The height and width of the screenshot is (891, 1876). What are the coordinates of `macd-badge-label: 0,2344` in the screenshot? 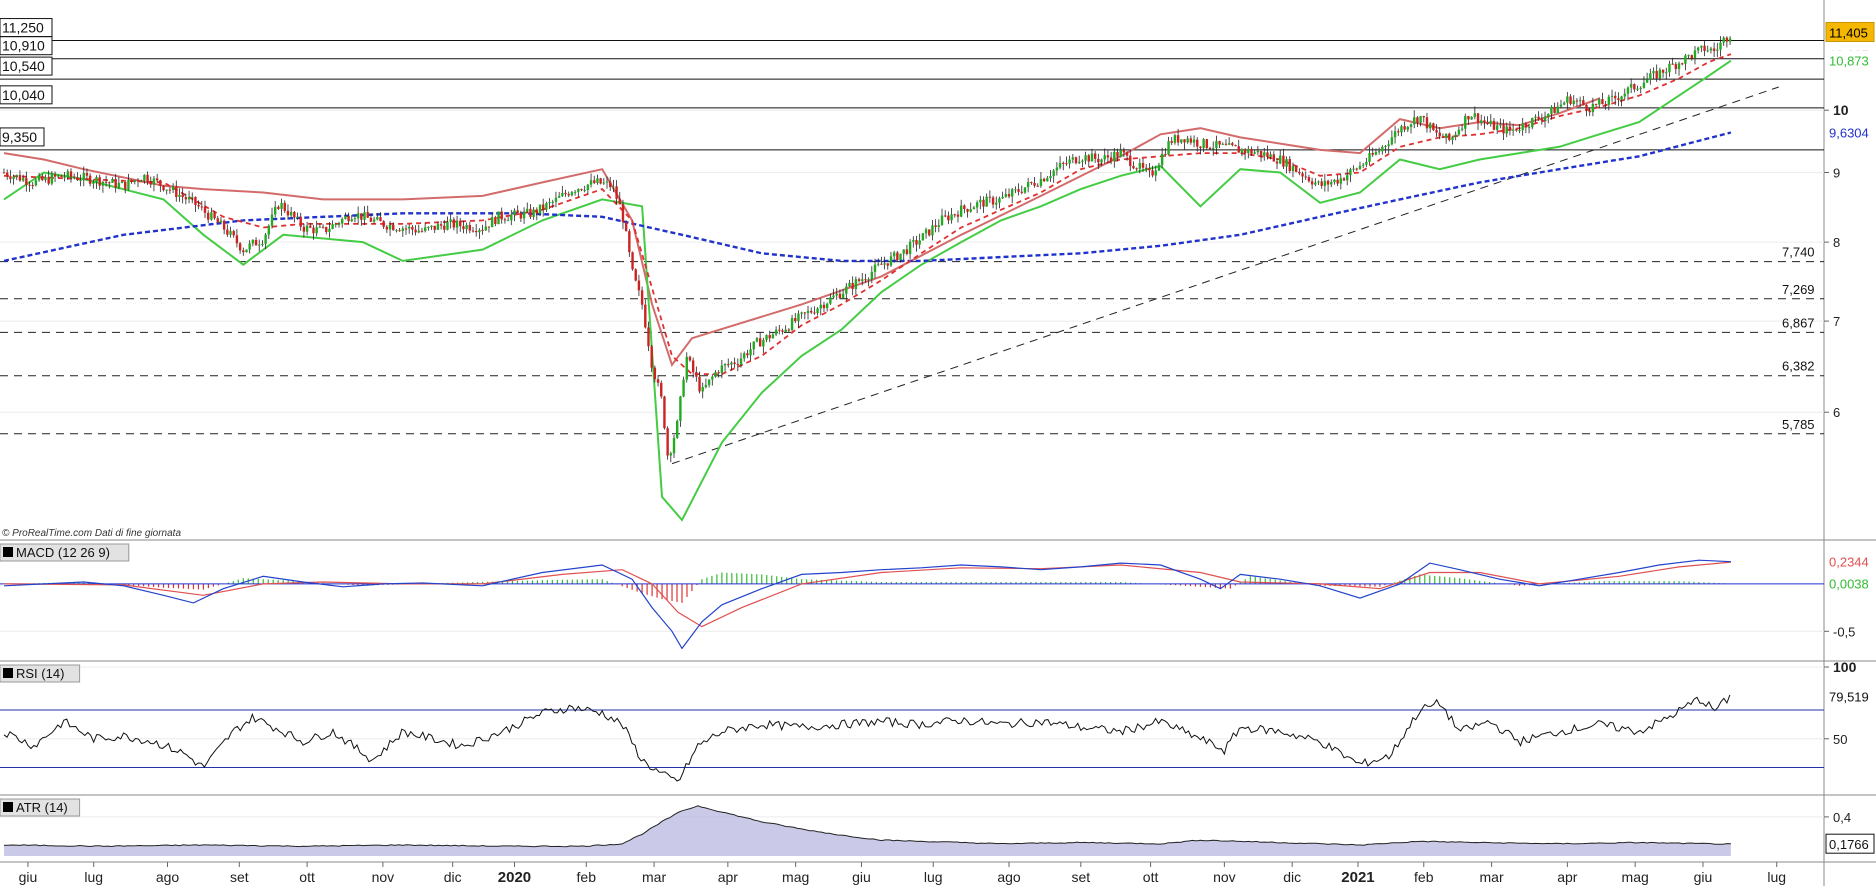 It's located at (1849, 562).